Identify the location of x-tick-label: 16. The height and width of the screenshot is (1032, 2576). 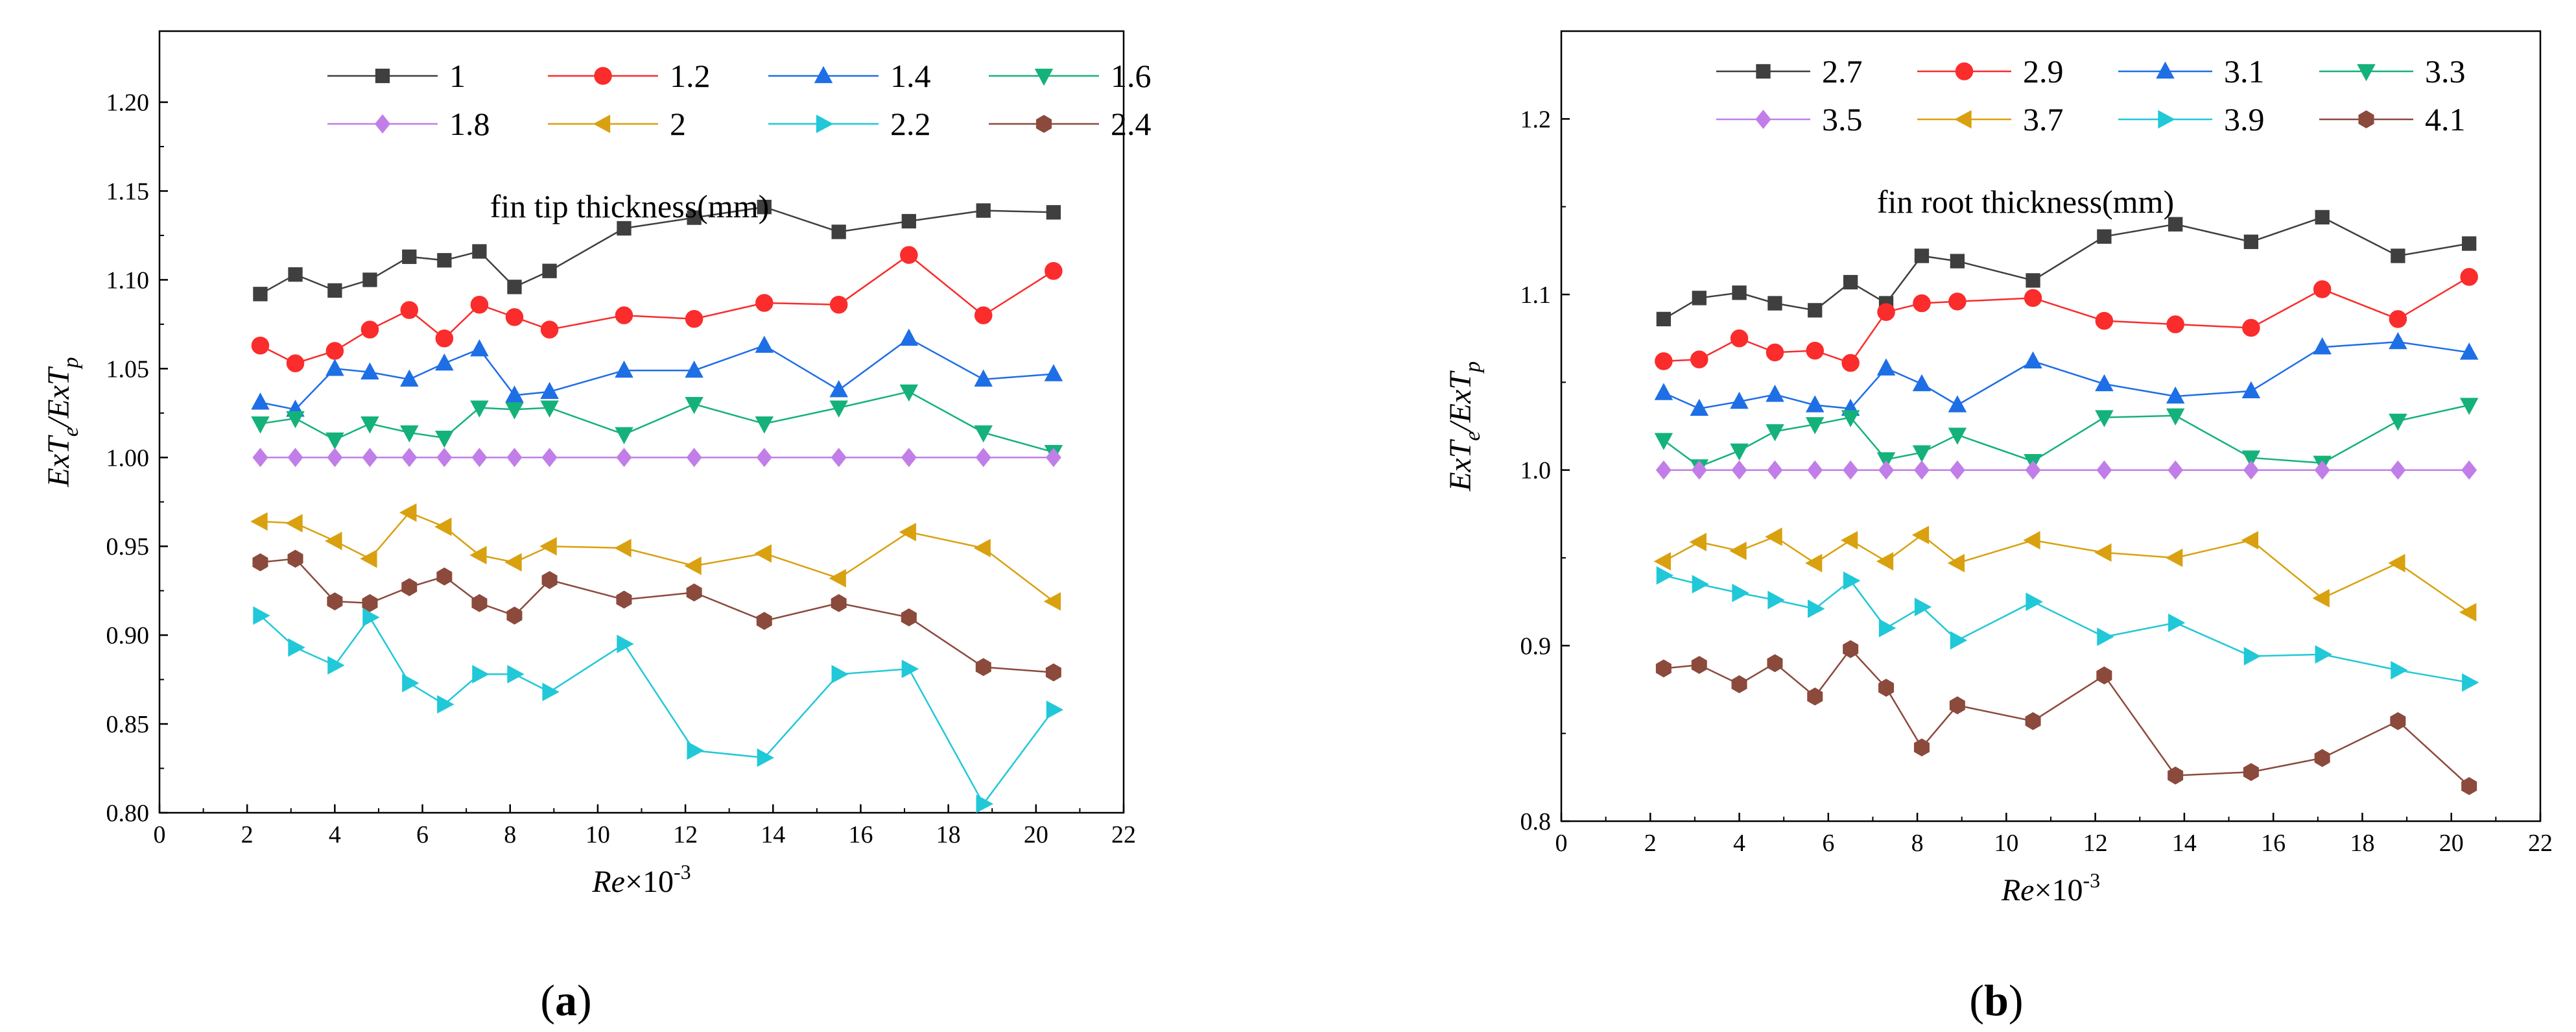
(2273, 844).